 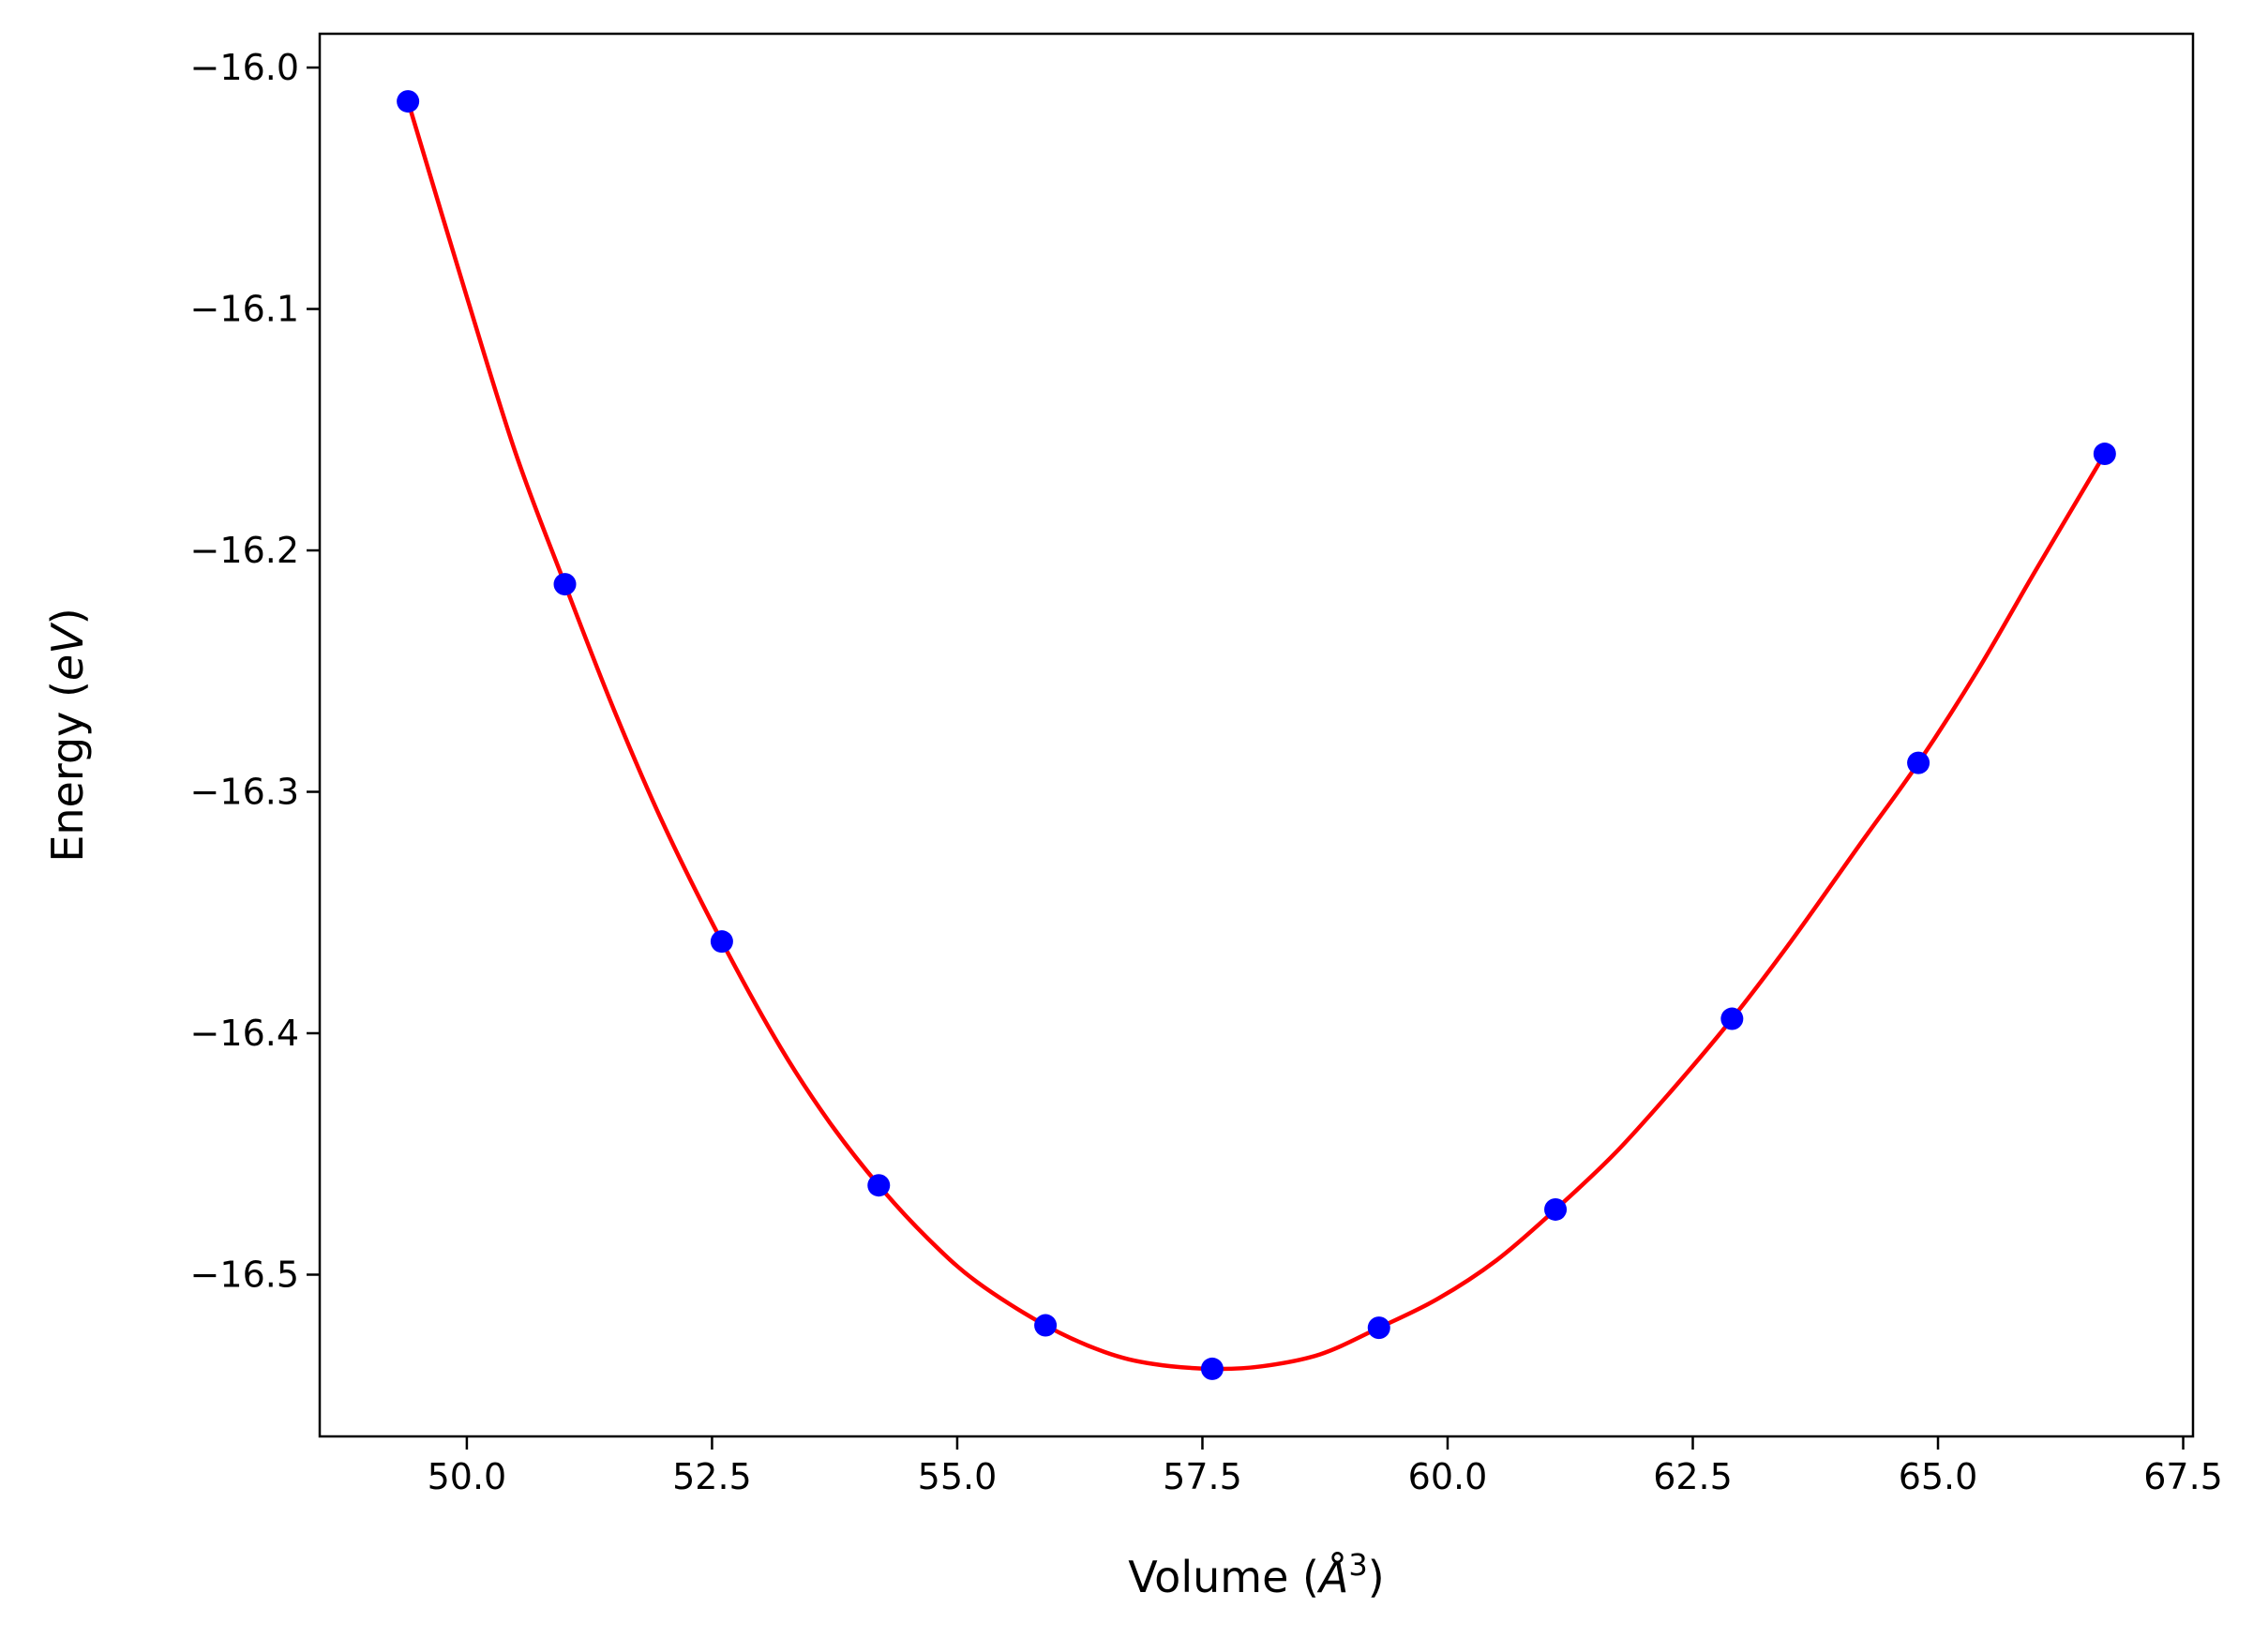 What do you see at coordinates (467, 1476) in the screenshot?
I see `x-tick-label: 50.0` at bounding box center [467, 1476].